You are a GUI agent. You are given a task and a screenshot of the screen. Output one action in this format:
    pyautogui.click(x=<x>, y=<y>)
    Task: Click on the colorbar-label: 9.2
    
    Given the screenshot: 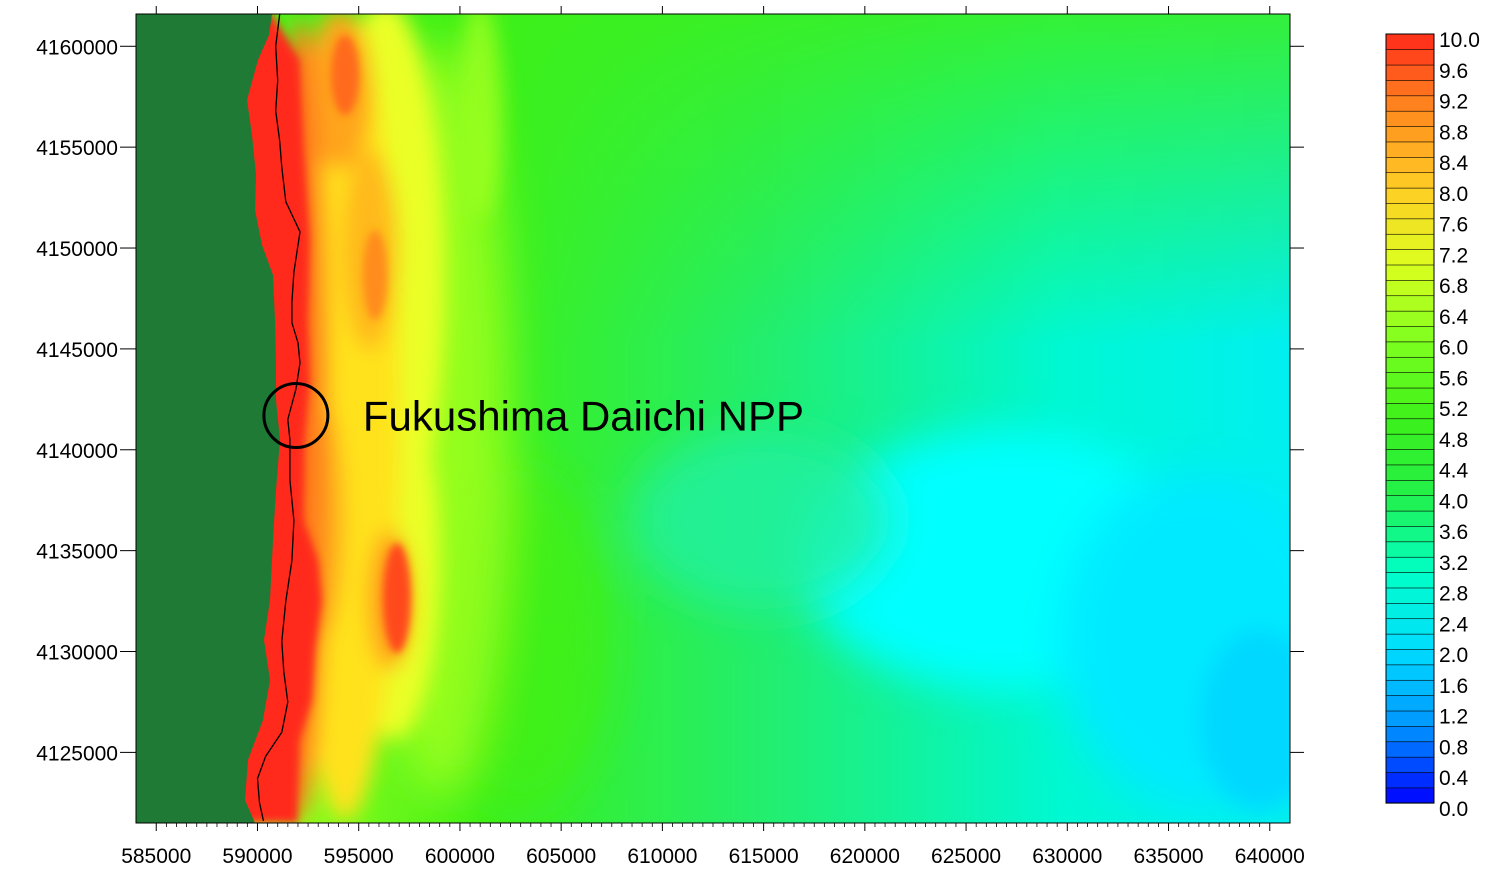 What is the action you would take?
    pyautogui.click(x=1453, y=102)
    